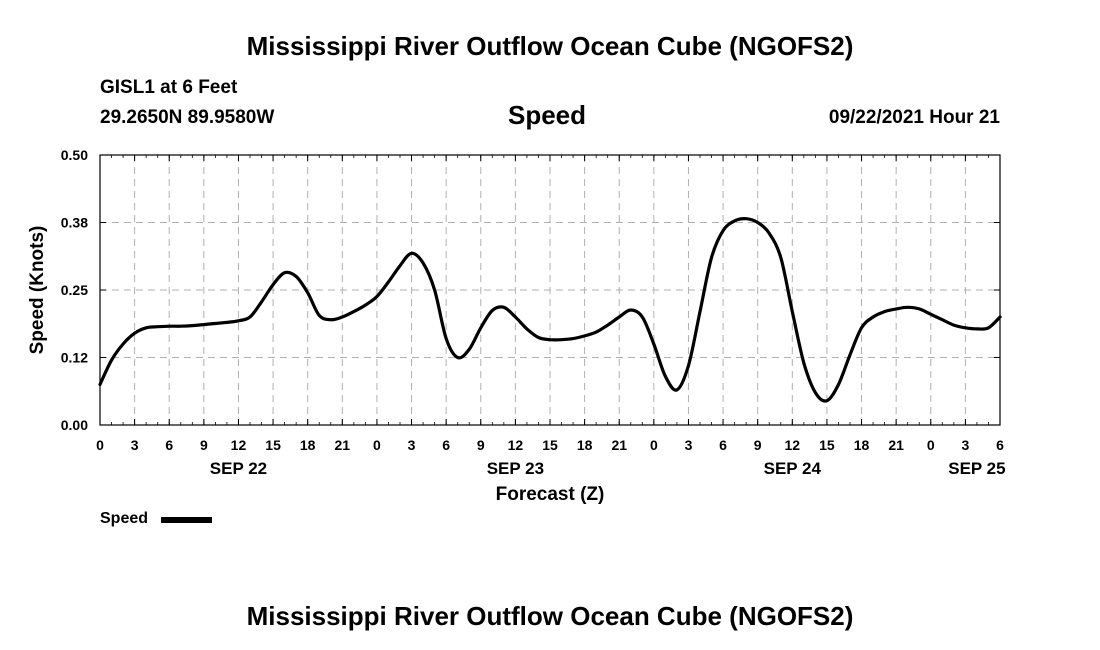 This screenshot has width=1100, height=650. I want to click on date-label: SEP 25, so click(976, 468).